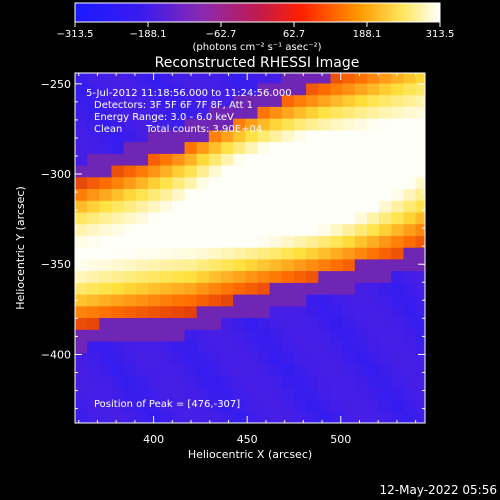 The width and height of the screenshot is (500, 500). I want to click on colorbar, so click(257, 12).